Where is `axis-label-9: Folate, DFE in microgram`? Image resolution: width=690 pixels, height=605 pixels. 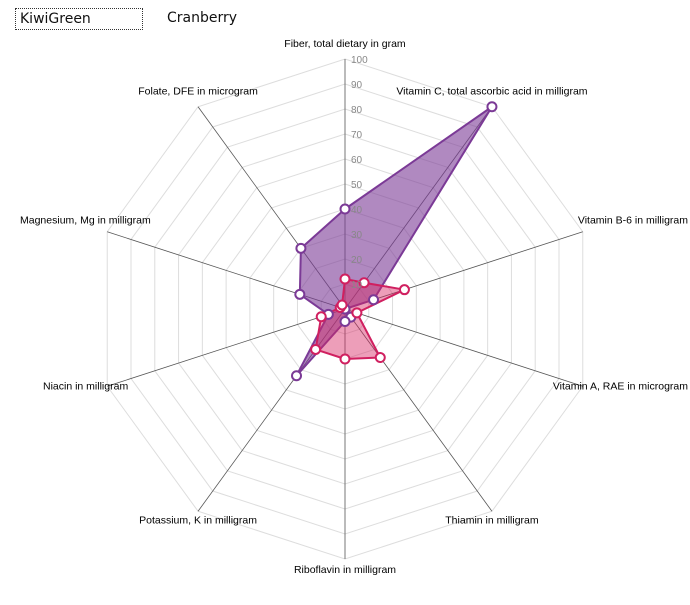 axis-label-9: Folate, DFE in microgram is located at coordinates (198, 92).